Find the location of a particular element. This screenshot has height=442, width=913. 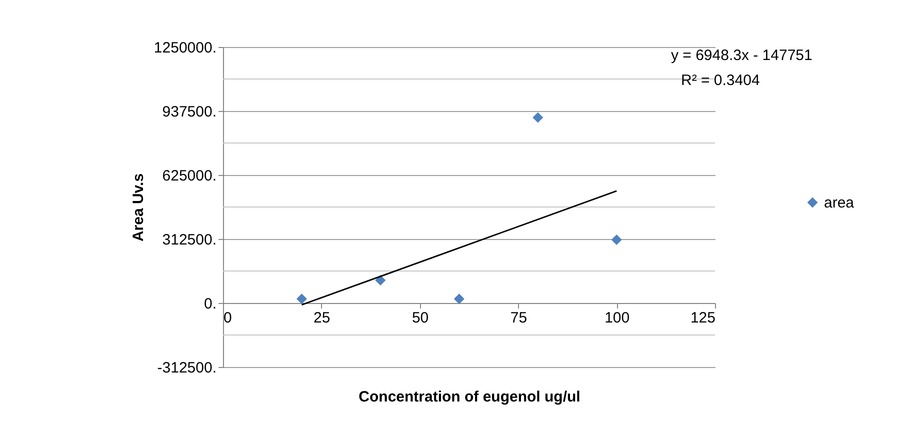

y-tick-label: 0. is located at coordinates (210, 304).